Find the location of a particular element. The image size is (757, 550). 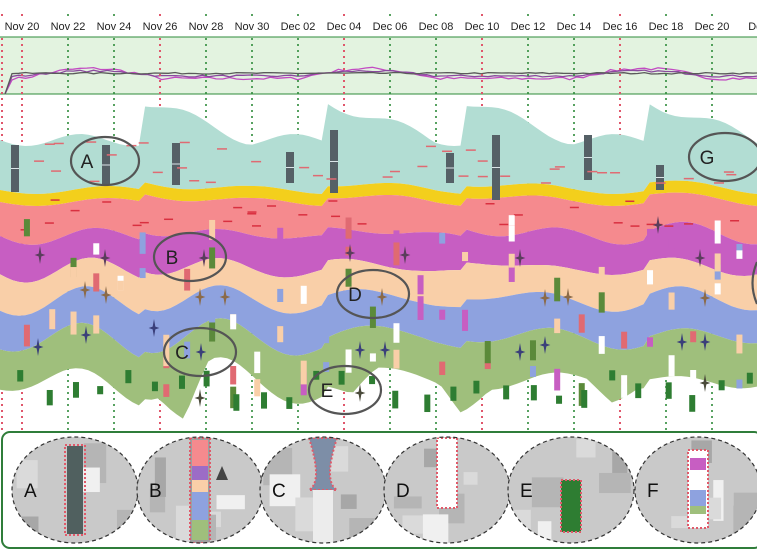

zoom-lens: F is located at coordinates (695, 490).